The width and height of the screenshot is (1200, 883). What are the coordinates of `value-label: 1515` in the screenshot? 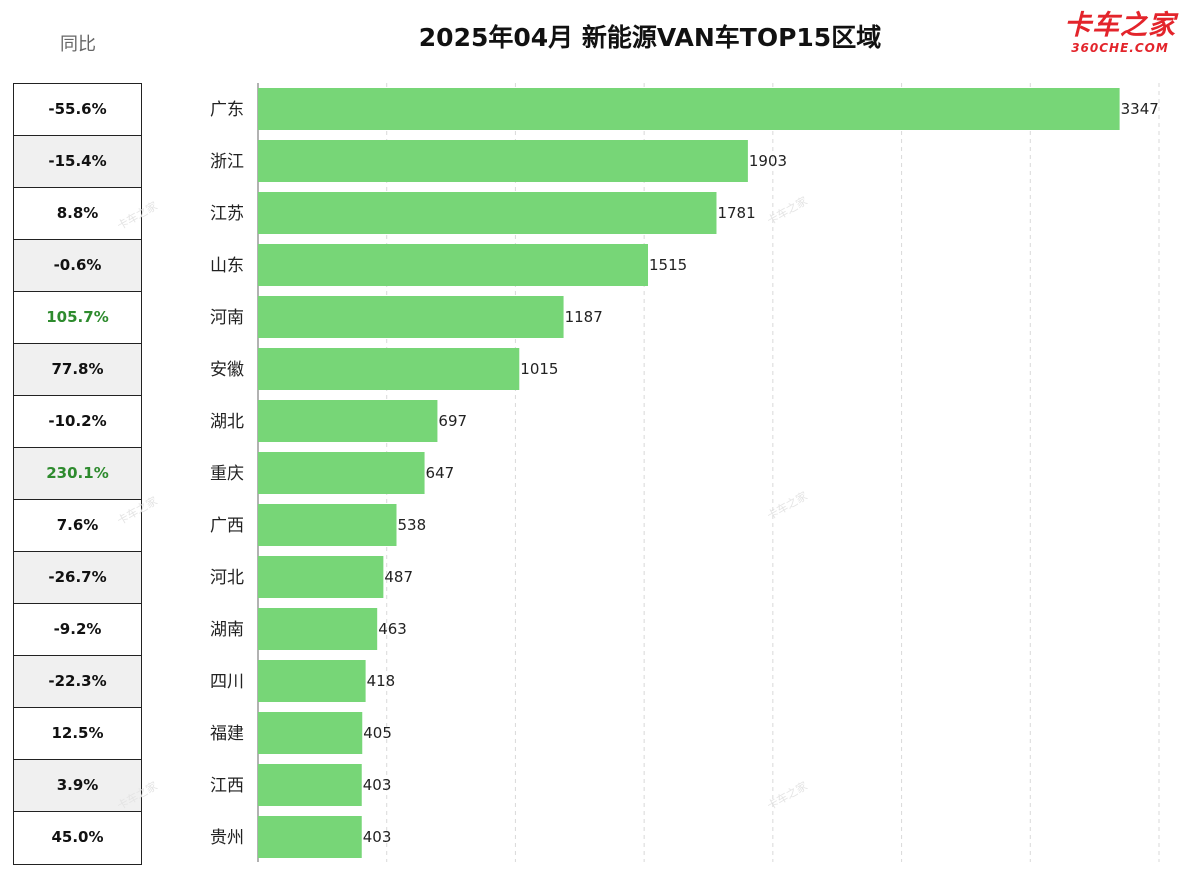 It's located at (668, 265).